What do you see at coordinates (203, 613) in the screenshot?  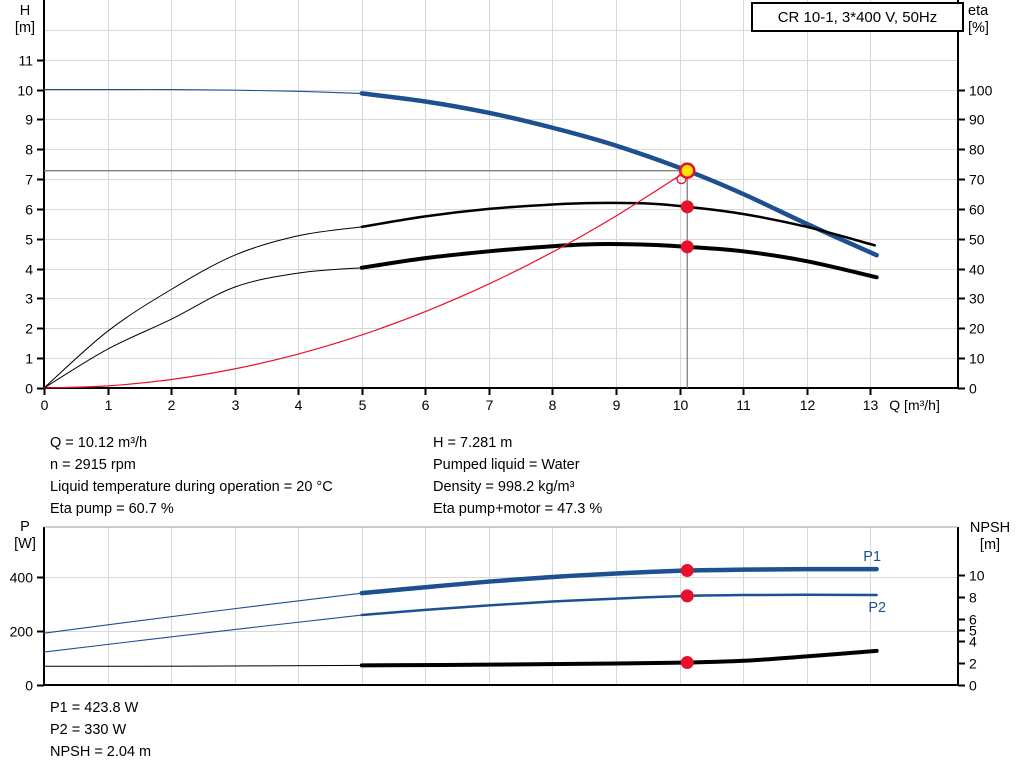 I see `curve-p1-thin` at bounding box center [203, 613].